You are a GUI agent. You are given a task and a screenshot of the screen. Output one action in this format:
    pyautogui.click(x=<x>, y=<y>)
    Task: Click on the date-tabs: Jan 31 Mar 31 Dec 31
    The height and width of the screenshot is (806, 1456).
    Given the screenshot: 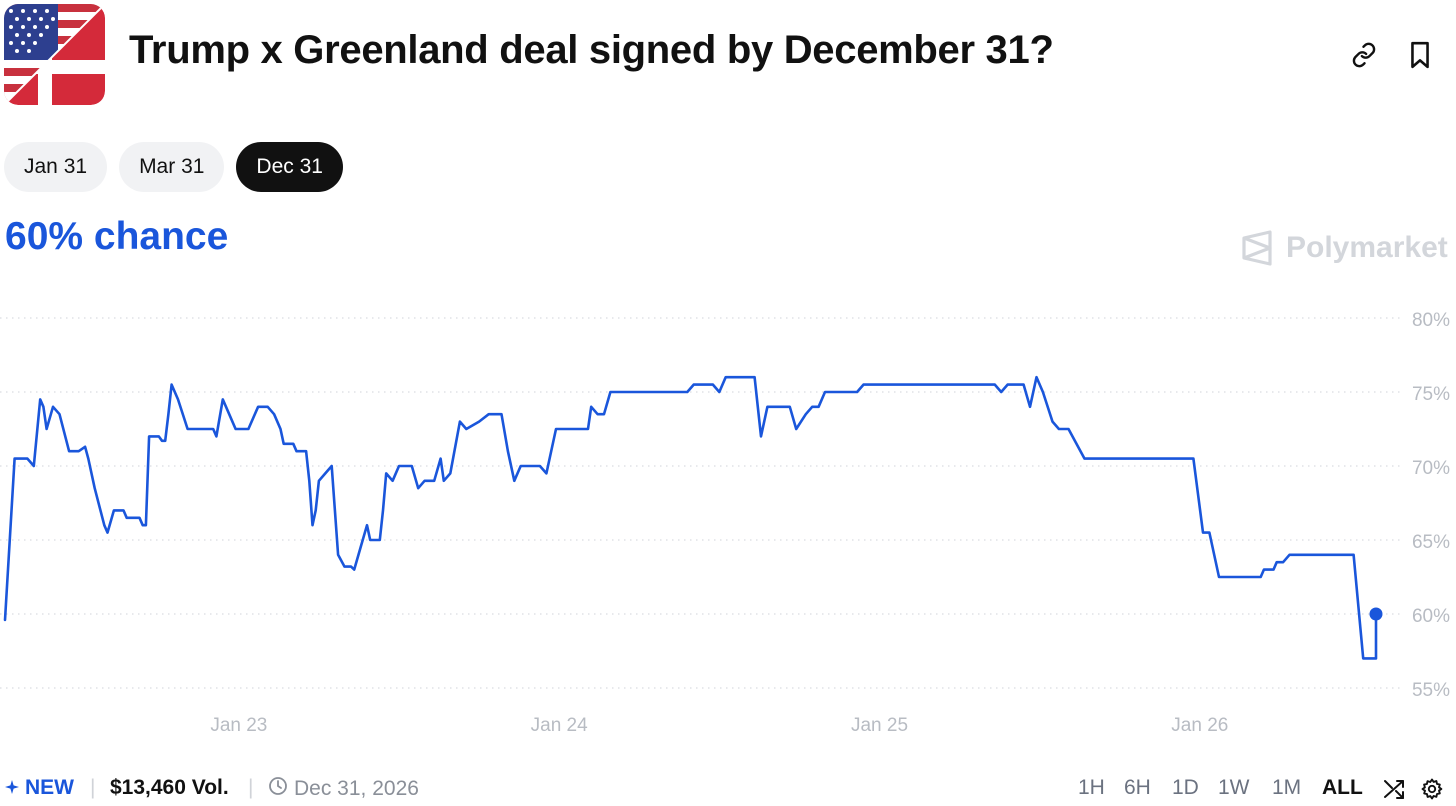 What is the action you would take?
    pyautogui.click(x=173, y=167)
    